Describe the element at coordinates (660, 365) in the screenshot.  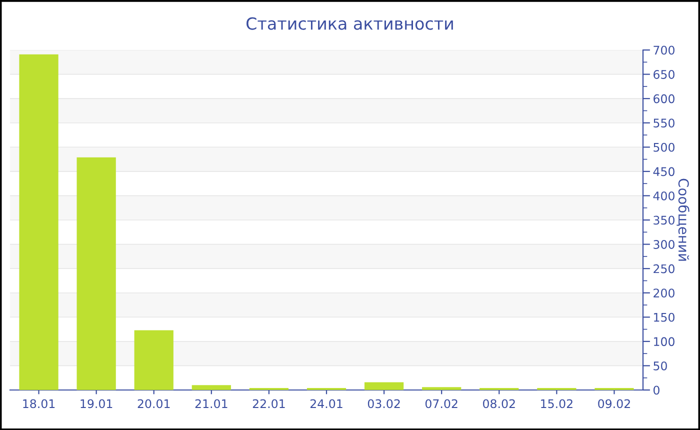
I see `y-tick-label: 50` at that location.